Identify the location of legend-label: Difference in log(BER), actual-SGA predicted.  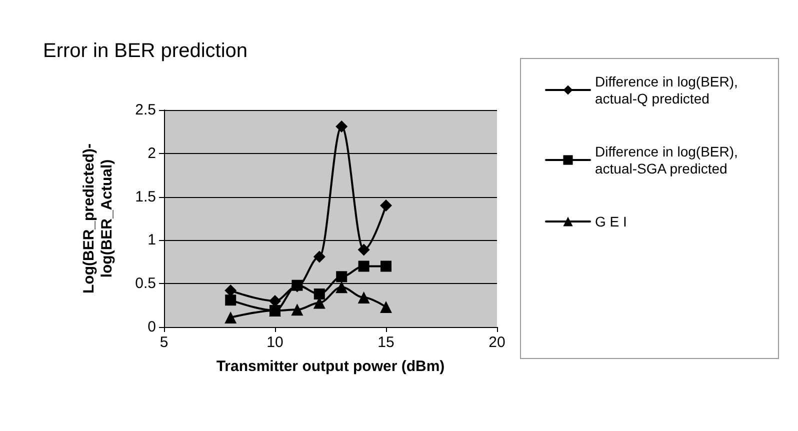
(668, 160).